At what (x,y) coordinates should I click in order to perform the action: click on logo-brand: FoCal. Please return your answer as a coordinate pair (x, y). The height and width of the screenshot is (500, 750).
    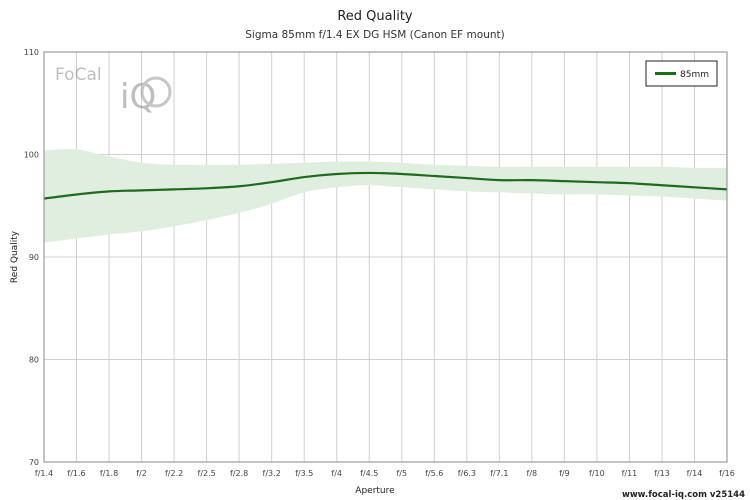
    Looking at the image, I should click on (78, 75).